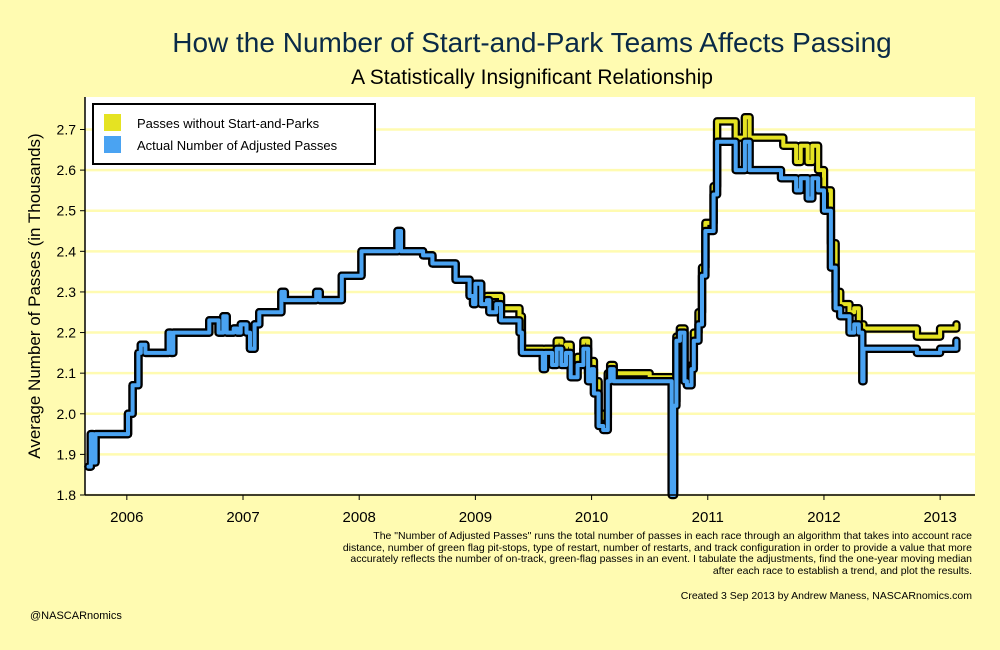 This screenshot has height=650, width=1000. What do you see at coordinates (475, 517) in the screenshot?
I see `x-tick-label: 2009` at bounding box center [475, 517].